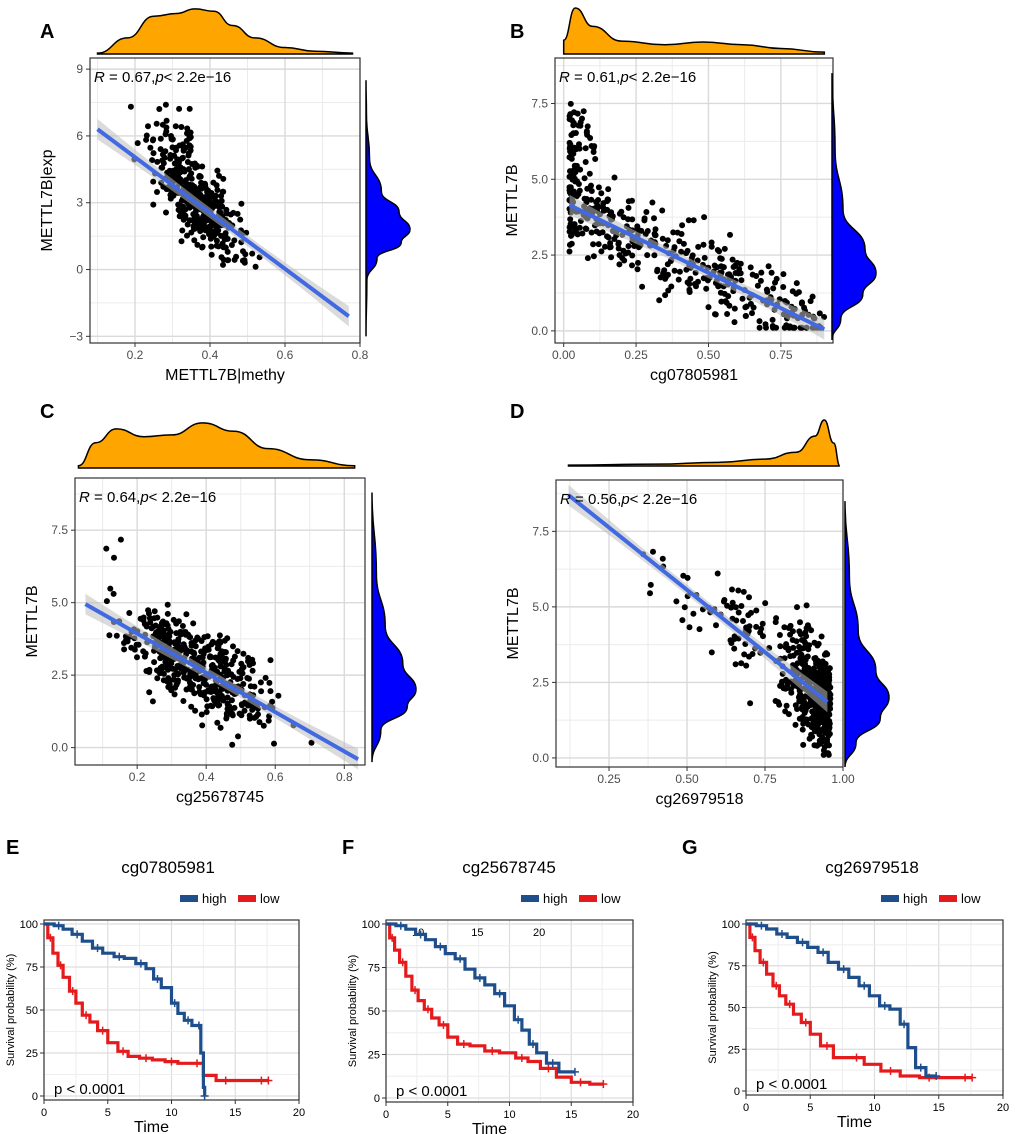  What do you see at coordinates (854, 1122) in the screenshot?
I see `km-x-axis-label: Time` at bounding box center [854, 1122].